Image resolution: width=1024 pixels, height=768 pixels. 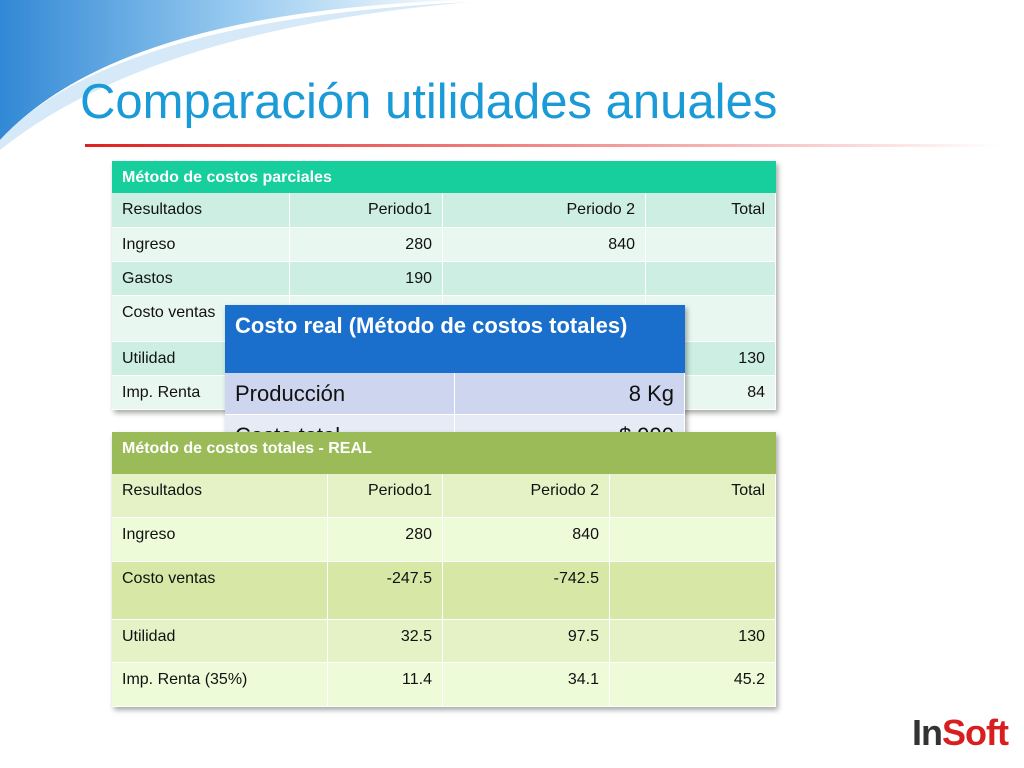 I want to click on logo: InSoft, so click(x=960, y=733).